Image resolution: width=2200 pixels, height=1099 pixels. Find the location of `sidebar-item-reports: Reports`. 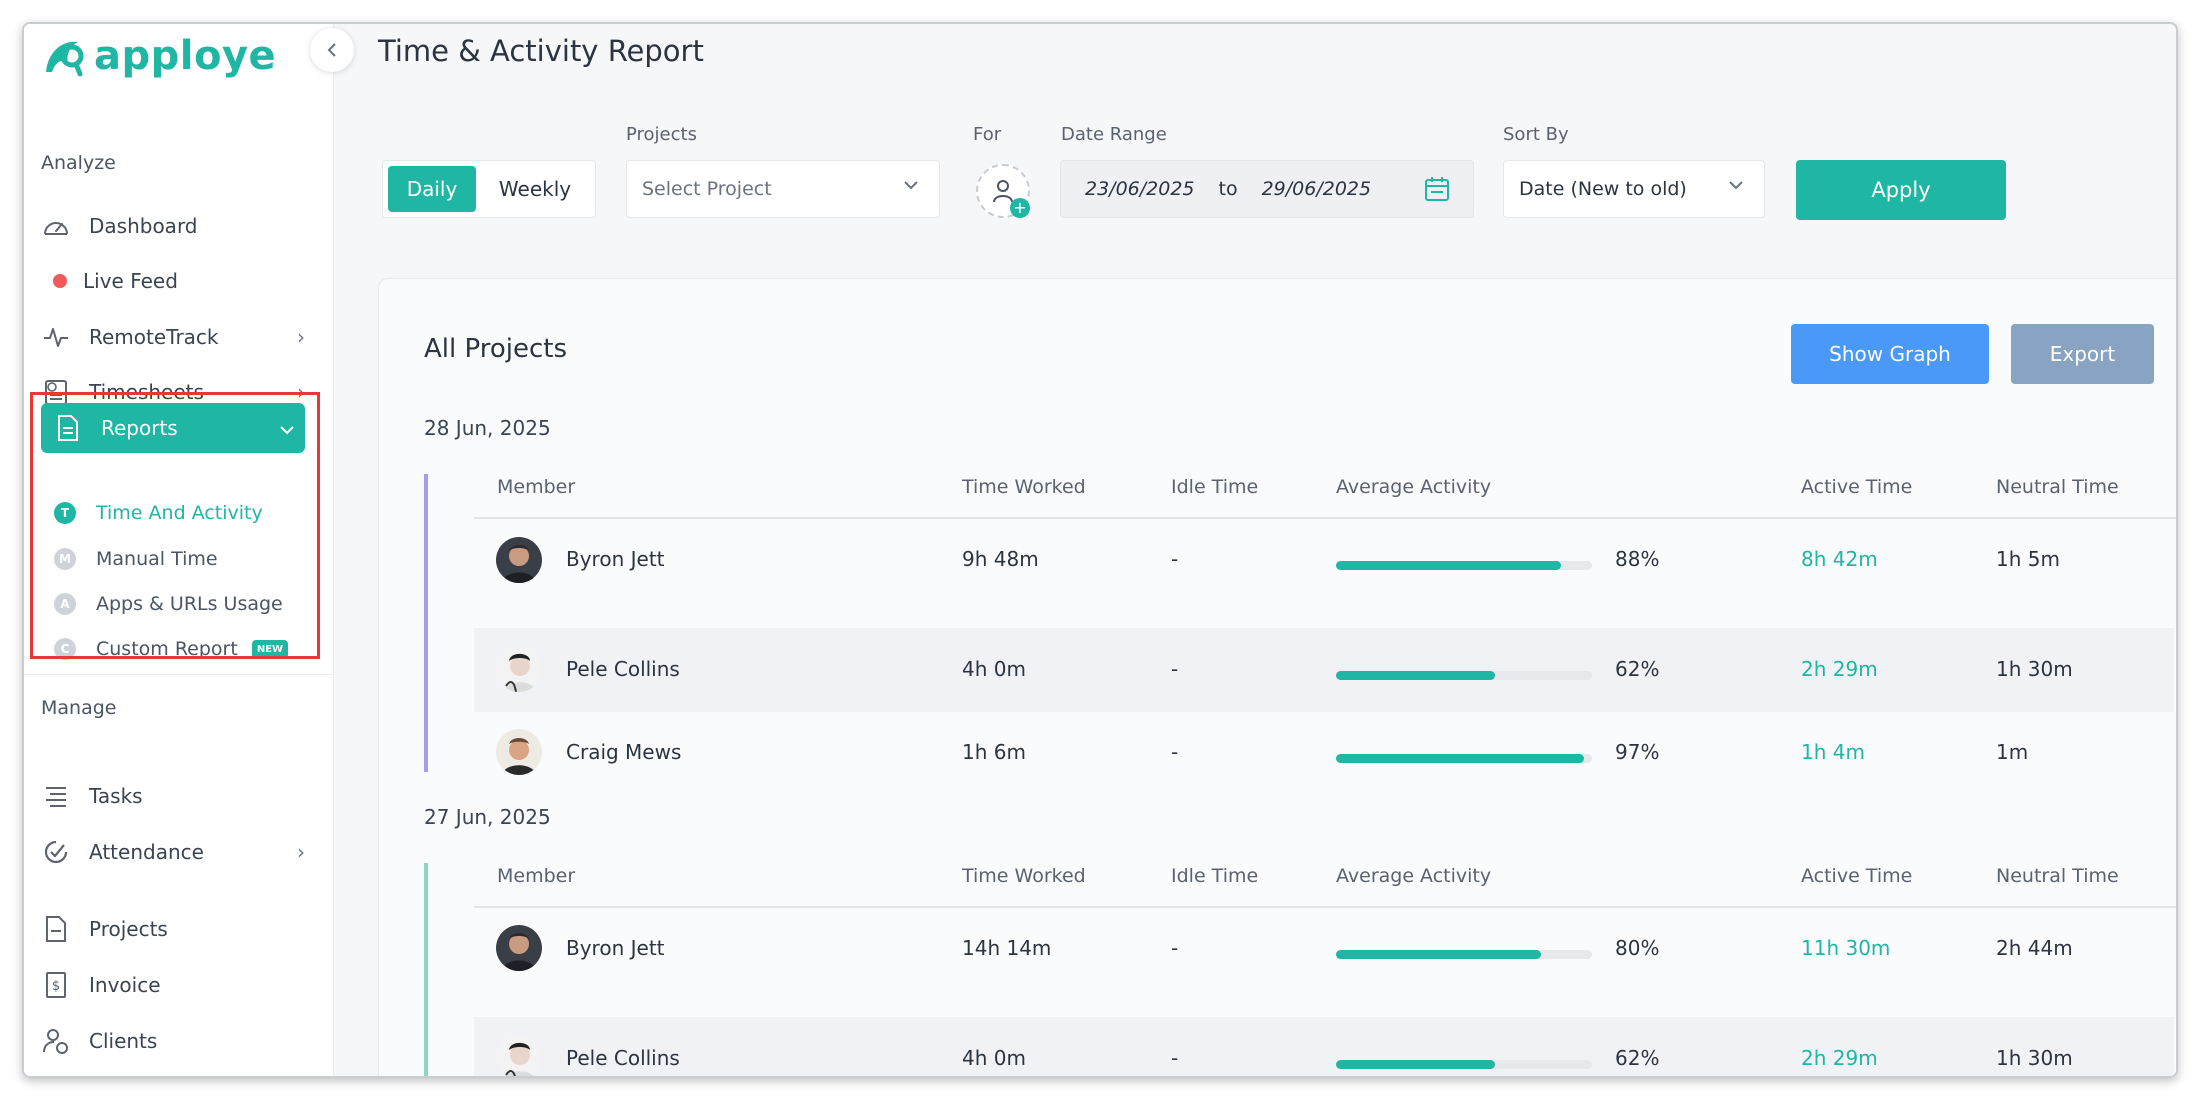

sidebar-item-reports: Reports is located at coordinates (173, 428).